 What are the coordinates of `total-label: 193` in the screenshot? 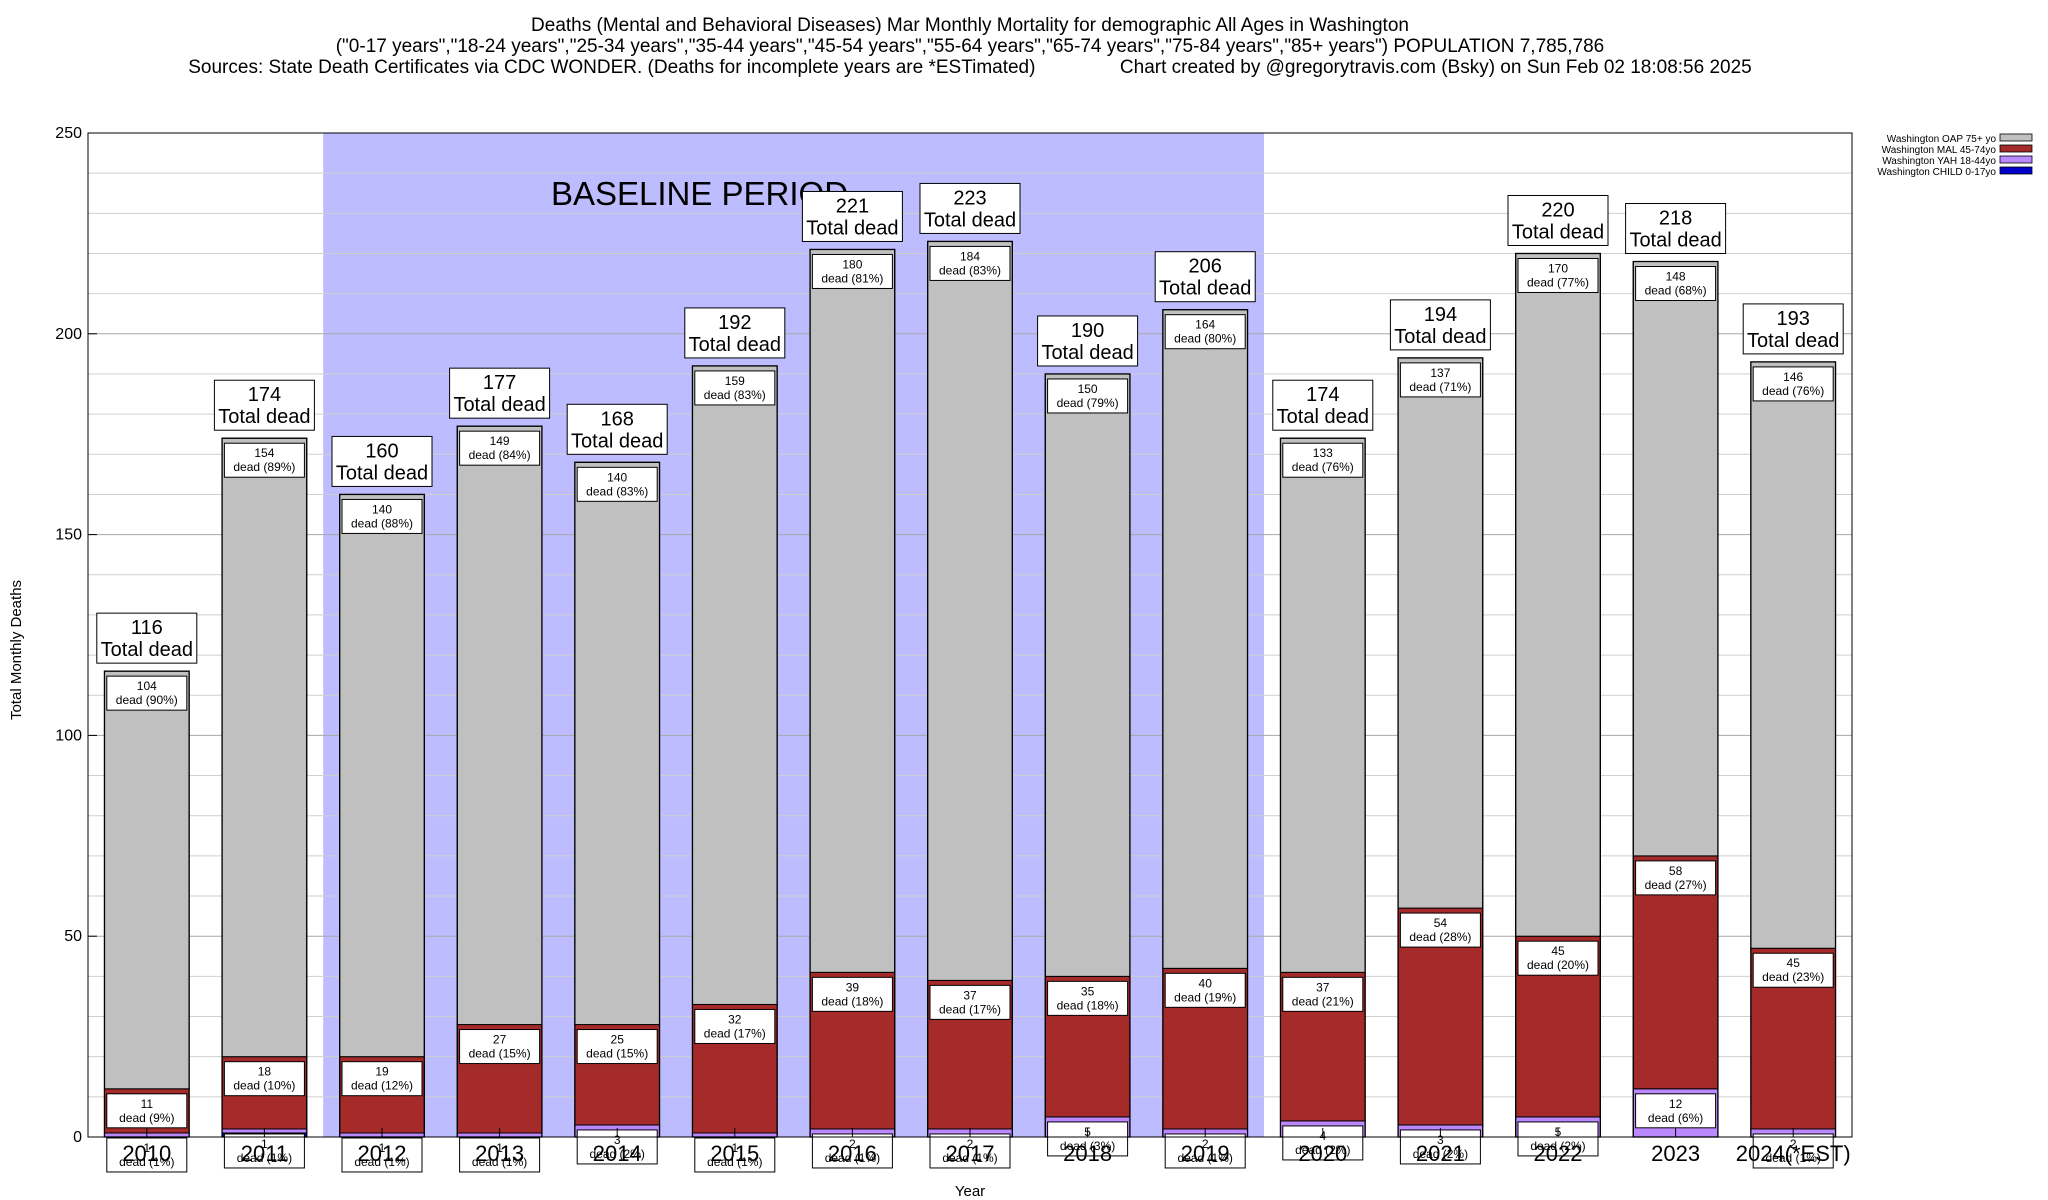 It's located at (1793, 319).